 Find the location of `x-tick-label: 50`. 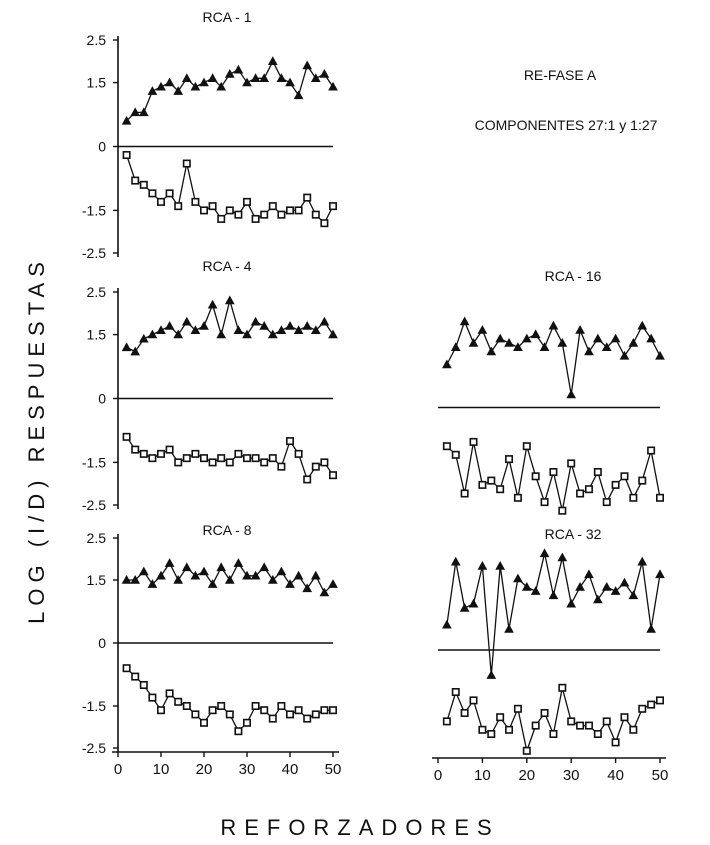

x-tick-label: 50 is located at coordinates (660, 775).